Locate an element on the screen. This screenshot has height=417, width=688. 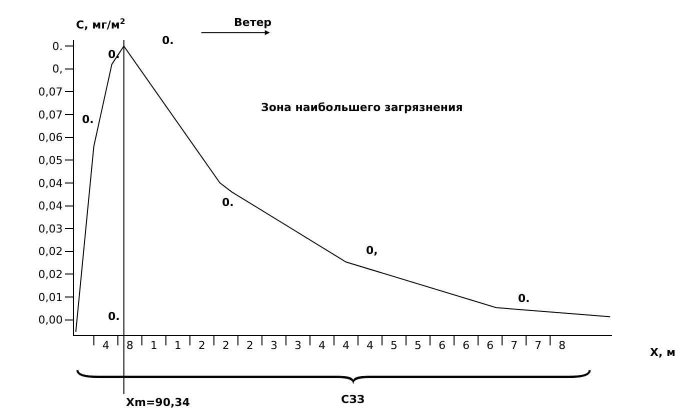
text: Ветер is located at coordinates (253, 22).